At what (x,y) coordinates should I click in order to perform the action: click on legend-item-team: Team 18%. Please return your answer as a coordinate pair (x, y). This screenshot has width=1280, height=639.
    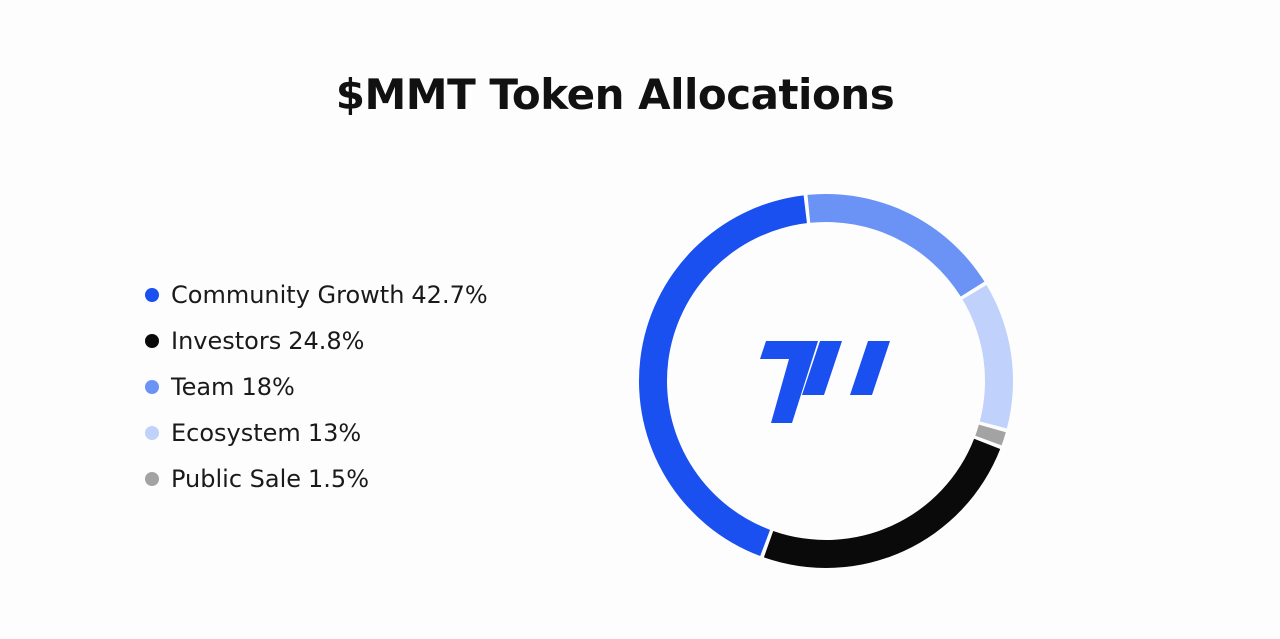
    Looking at the image, I should click on (316, 387).